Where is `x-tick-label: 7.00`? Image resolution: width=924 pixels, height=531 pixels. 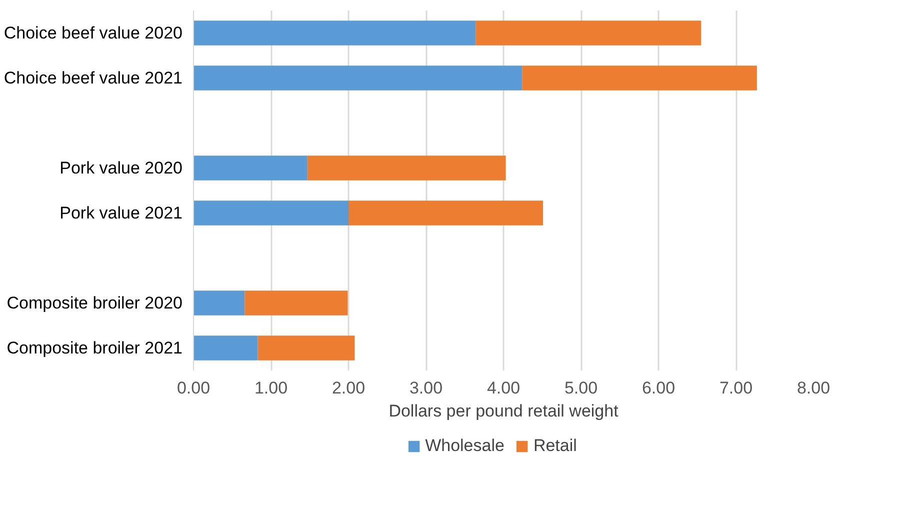 x-tick-label: 7.00 is located at coordinates (736, 388).